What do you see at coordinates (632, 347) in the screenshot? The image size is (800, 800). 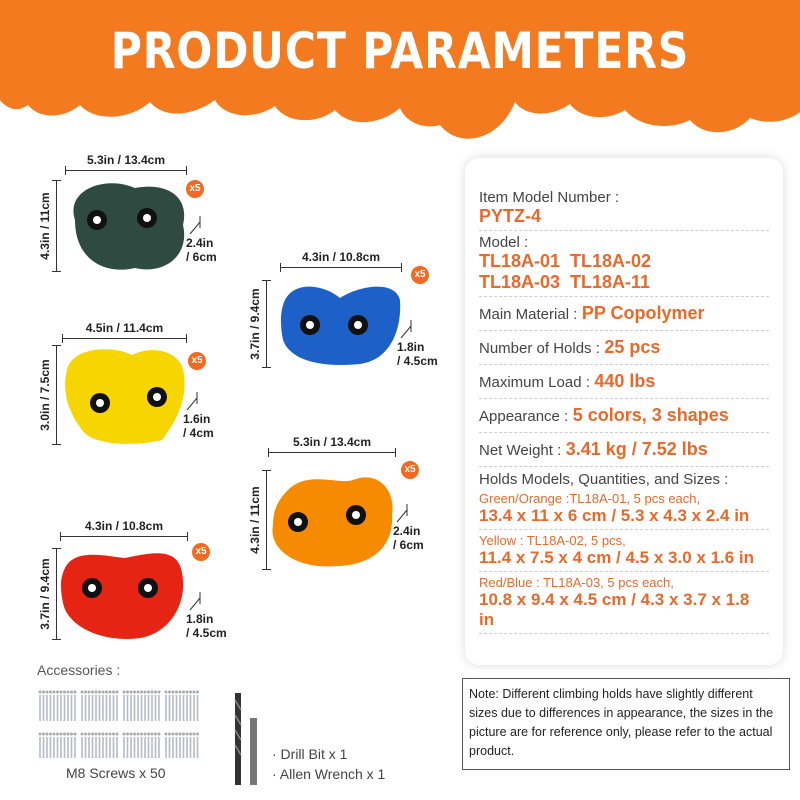 I see `holds-count: 25 pcs` at bounding box center [632, 347].